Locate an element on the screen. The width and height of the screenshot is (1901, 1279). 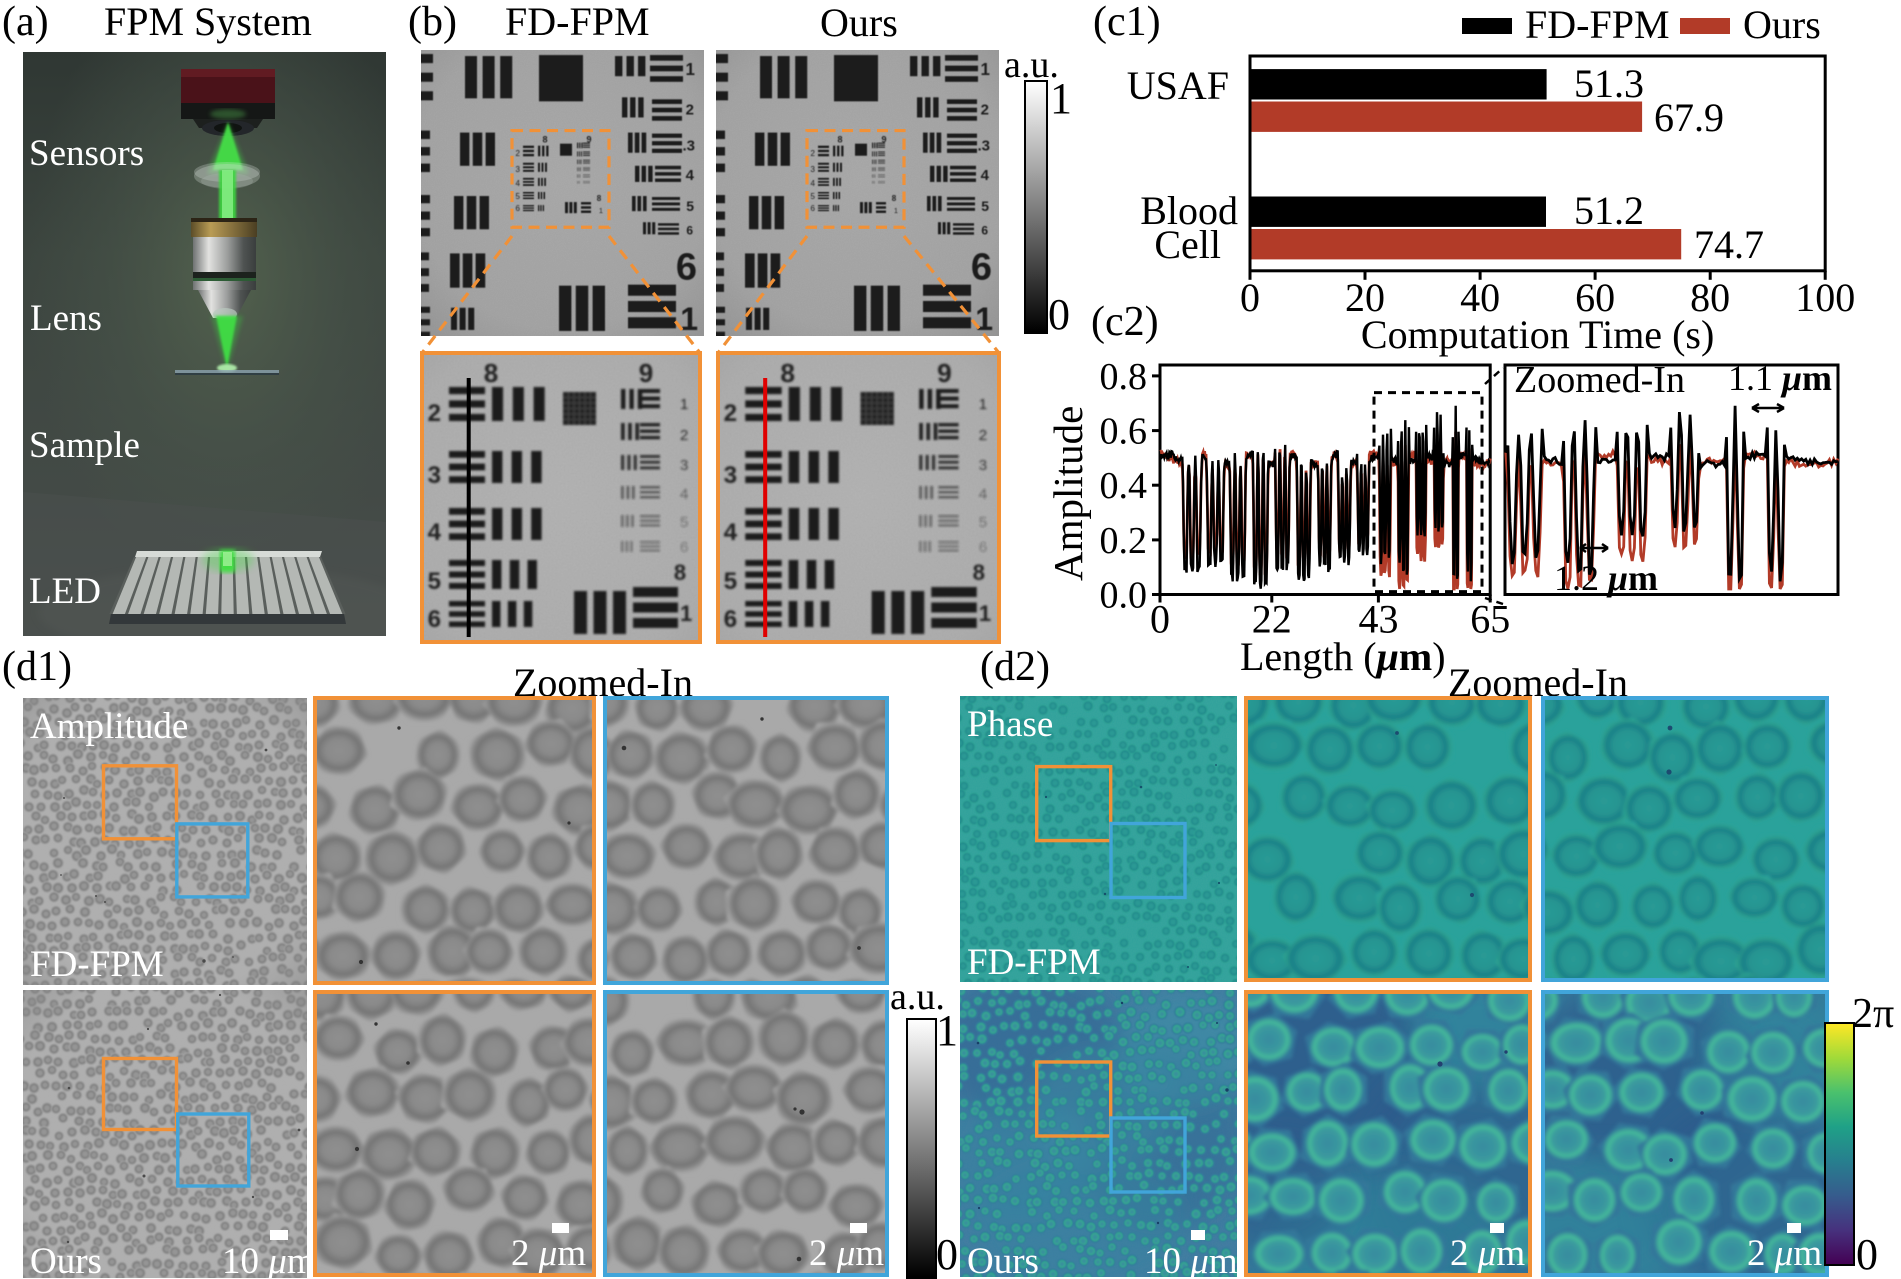
svg-text: 67.9 is located at coordinates (1689, 117).